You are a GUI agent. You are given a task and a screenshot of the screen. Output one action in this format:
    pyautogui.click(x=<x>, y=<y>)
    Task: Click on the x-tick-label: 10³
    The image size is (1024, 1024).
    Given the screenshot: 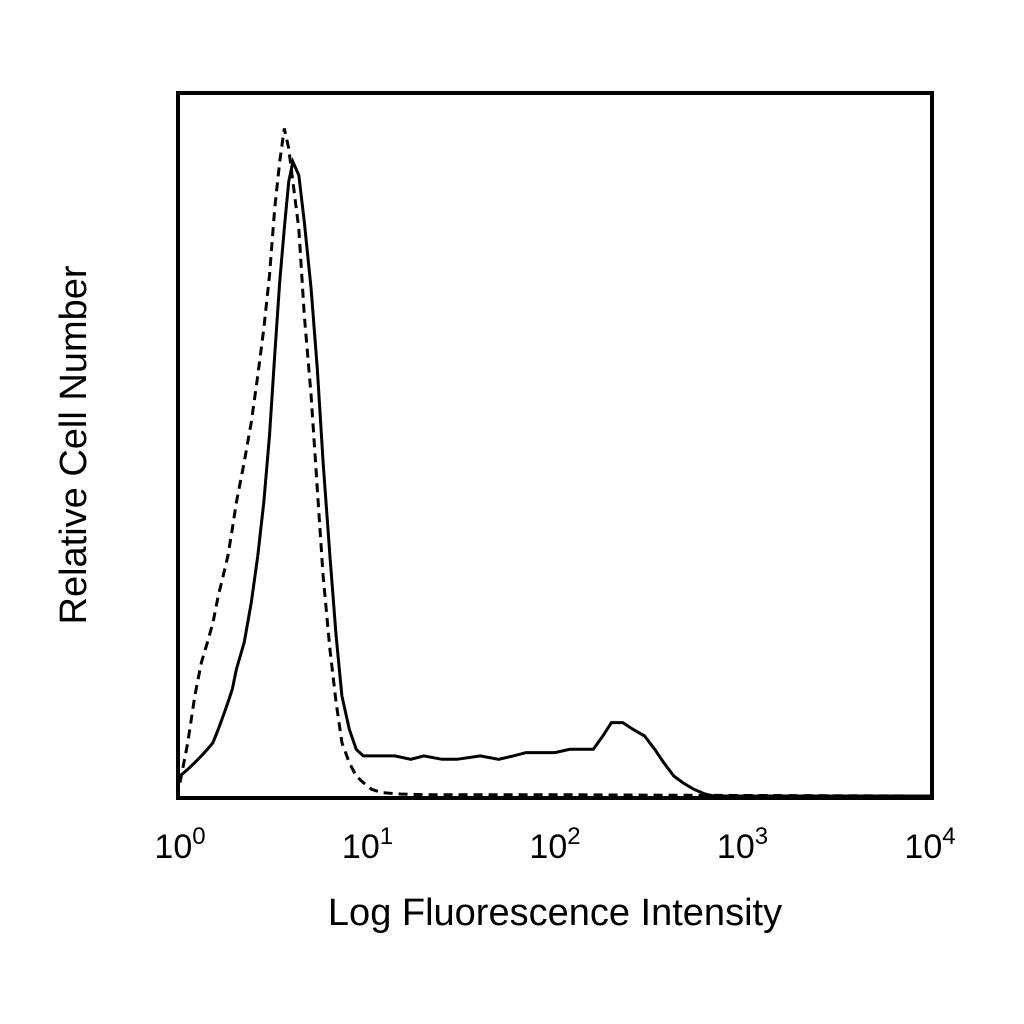 What is the action you would take?
    pyautogui.click(x=742, y=844)
    